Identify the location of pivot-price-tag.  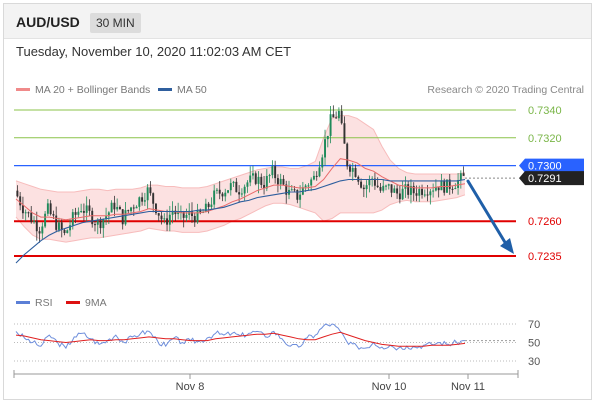
(551, 165).